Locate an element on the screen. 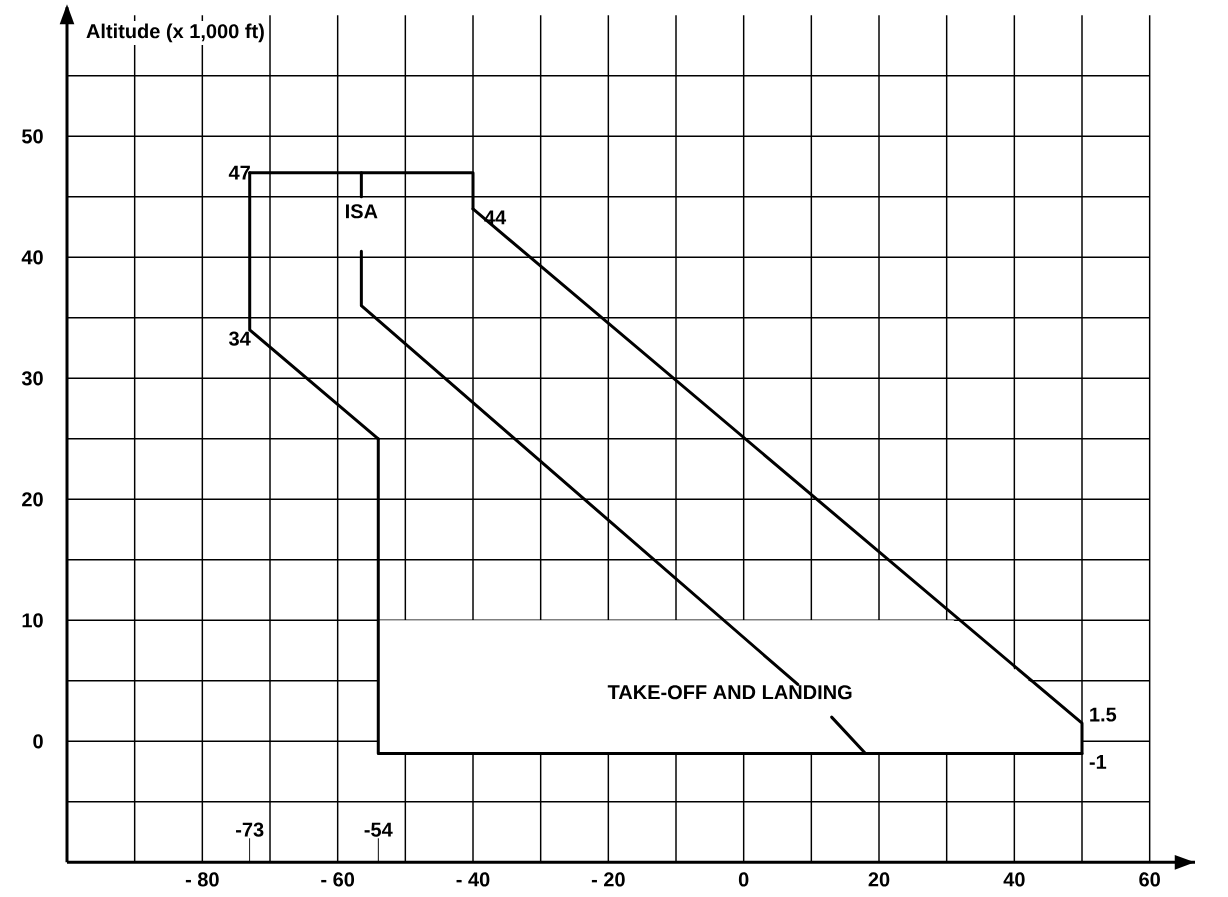  y-tick-label: 30 is located at coordinates (32, 378).